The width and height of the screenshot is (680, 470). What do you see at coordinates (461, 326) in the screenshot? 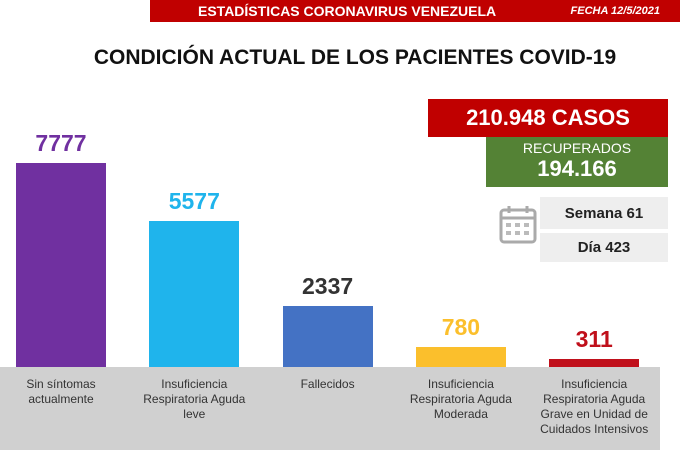
I see `value-label: 780` at bounding box center [461, 326].